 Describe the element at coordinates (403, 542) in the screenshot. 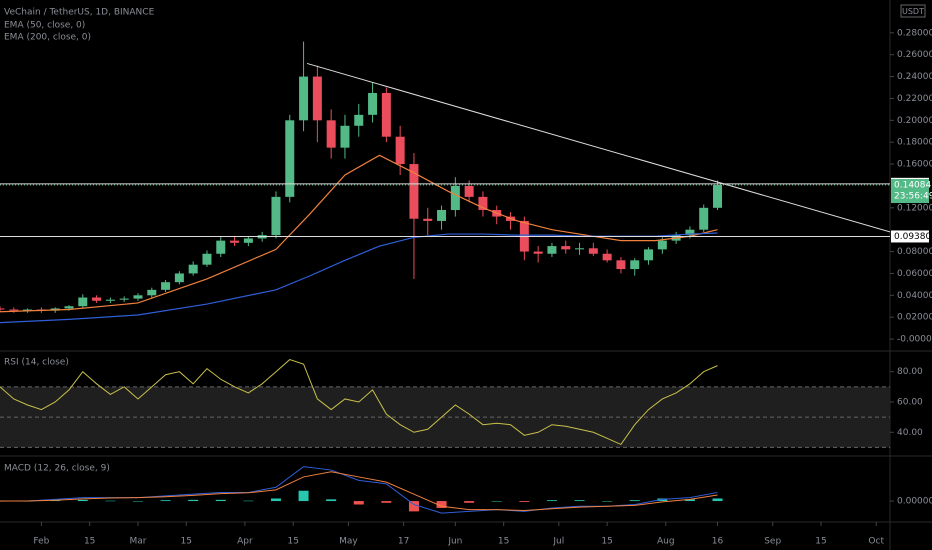

I see `x-tick-label: 17` at that location.